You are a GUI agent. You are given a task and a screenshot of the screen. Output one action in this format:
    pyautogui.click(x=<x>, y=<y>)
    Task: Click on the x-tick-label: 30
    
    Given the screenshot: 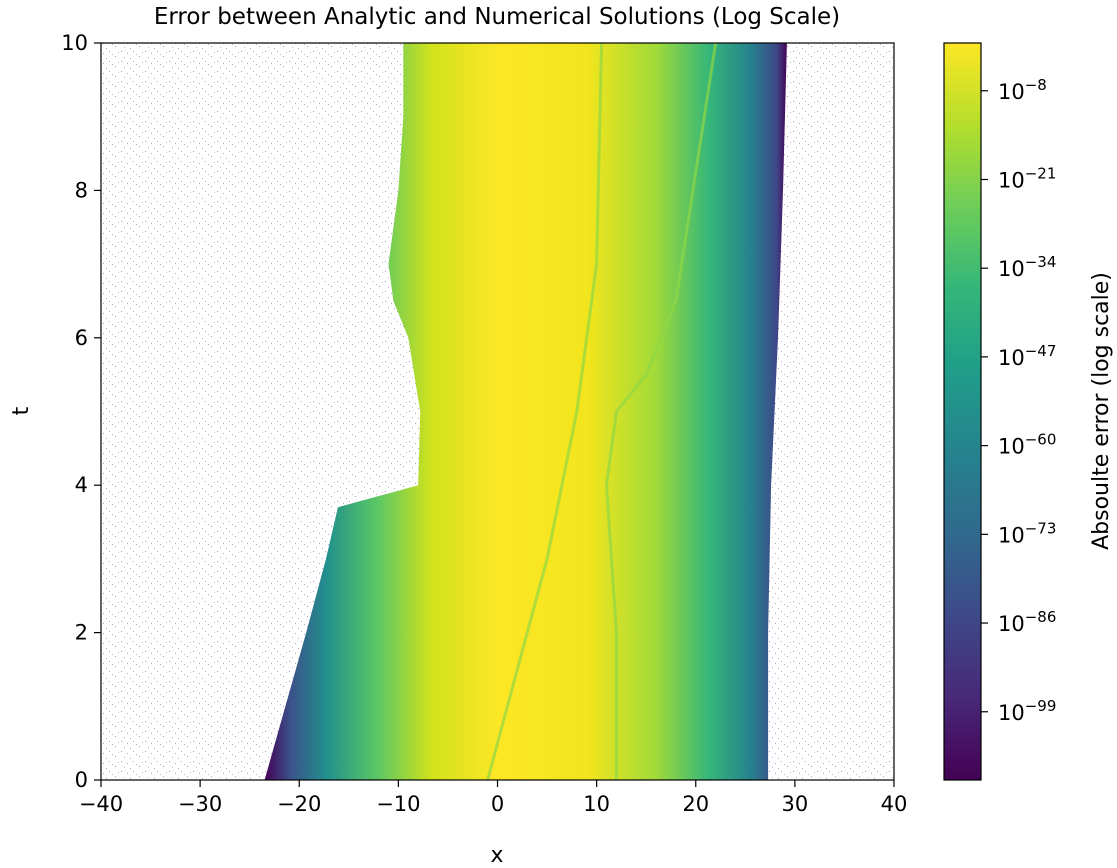 What is the action you would take?
    pyautogui.click(x=795, y=804)
    